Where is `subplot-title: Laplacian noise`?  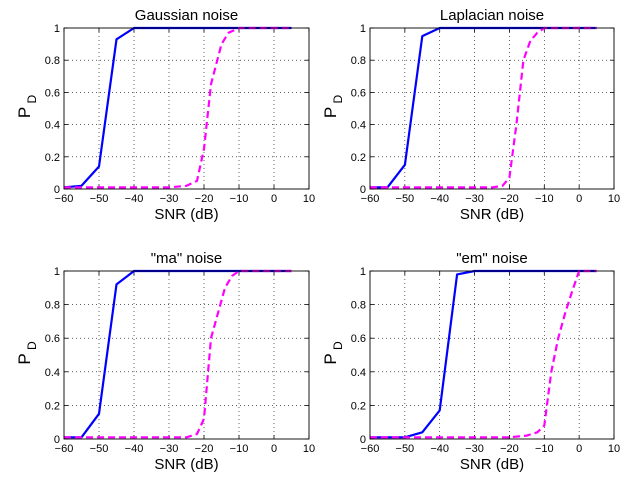
subplot-title: Laplacian noise is located at coordinates (492, 15).